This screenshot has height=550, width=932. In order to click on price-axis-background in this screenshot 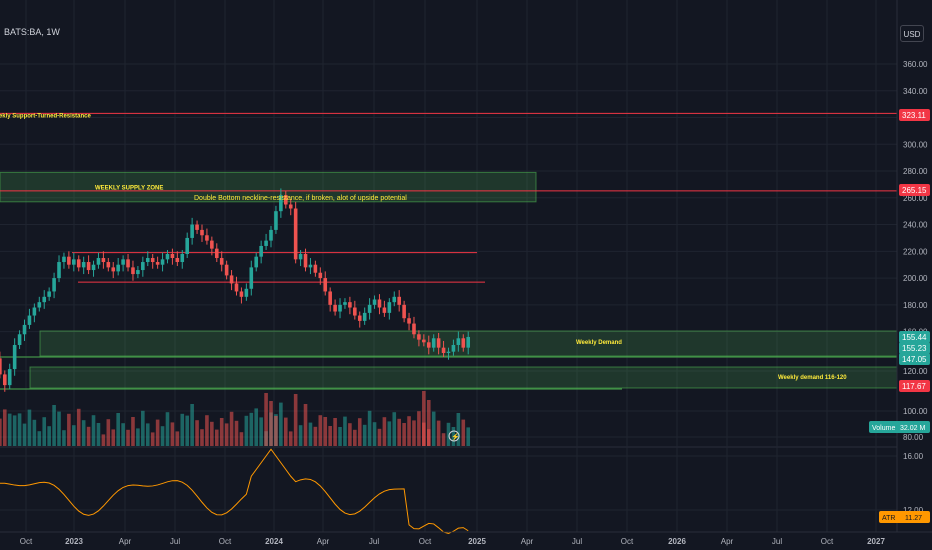, I will do `click(914, 275)`.